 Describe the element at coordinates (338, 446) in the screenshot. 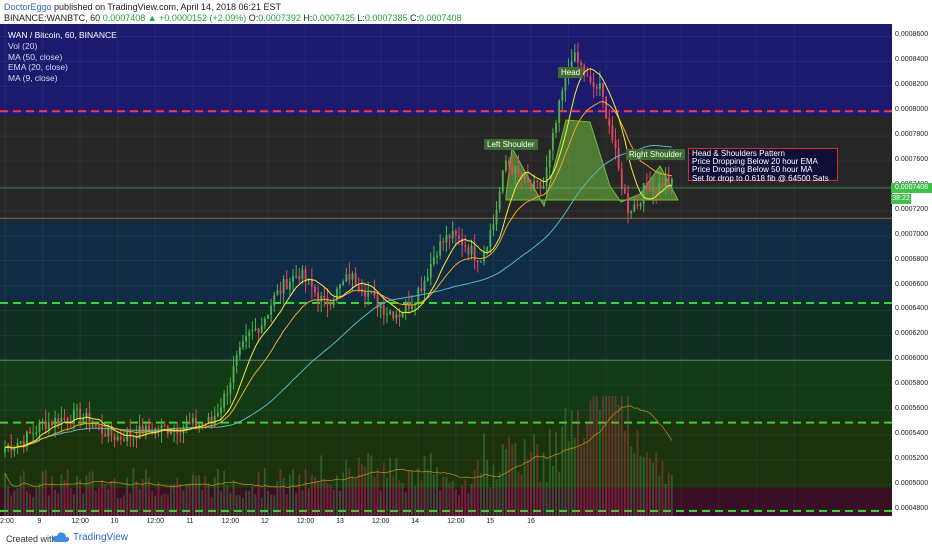

I see `volume-ma-line` at that location.